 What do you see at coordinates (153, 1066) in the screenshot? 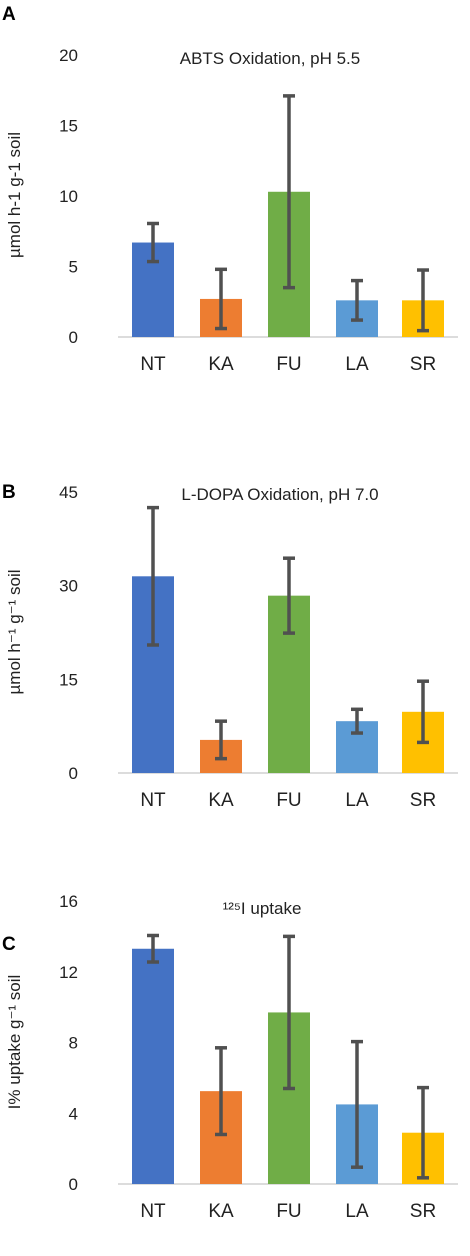
I see `bar` at bounding box center [153, 1066].